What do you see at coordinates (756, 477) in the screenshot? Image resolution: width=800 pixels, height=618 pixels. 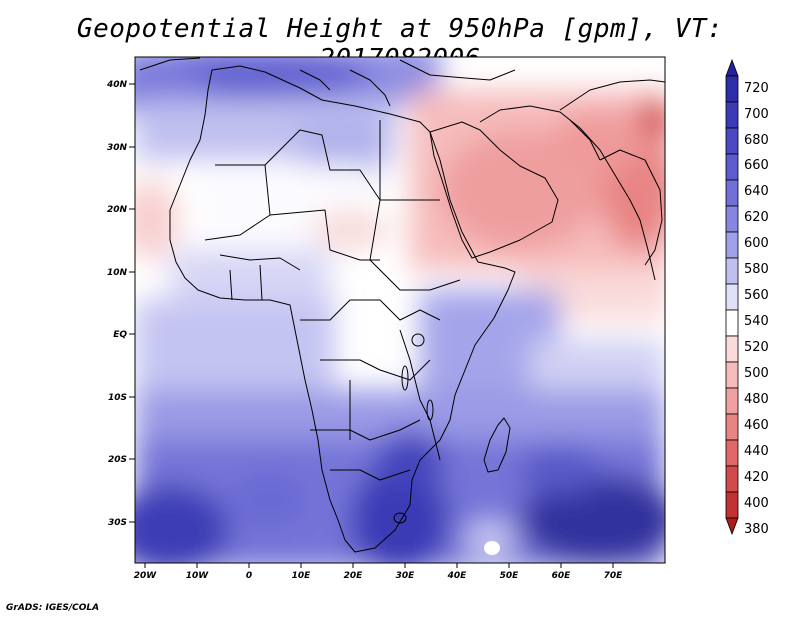 I see `colorbar-label: 420` at bounding box center [756, 477].